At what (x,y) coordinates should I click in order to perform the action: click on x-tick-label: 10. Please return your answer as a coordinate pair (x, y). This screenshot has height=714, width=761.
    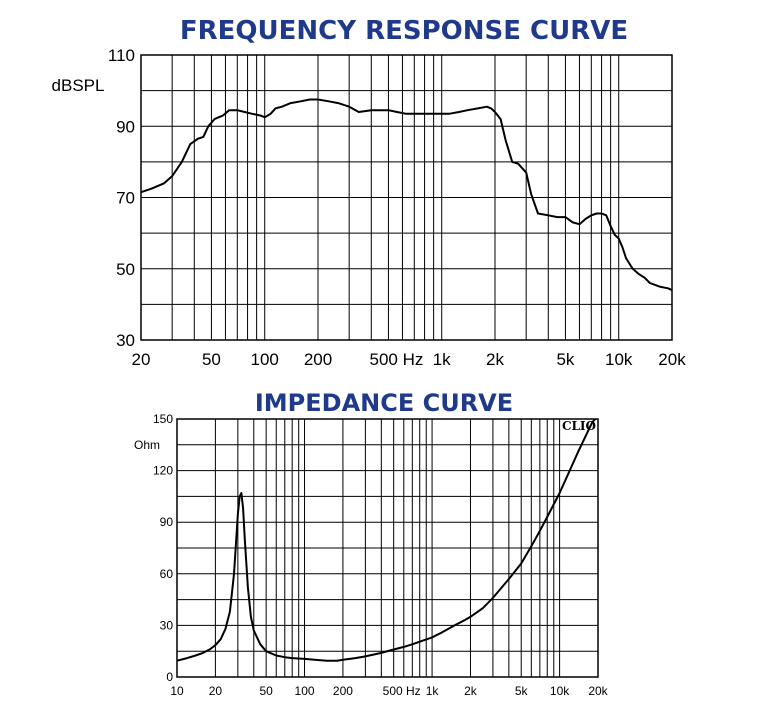
    Looking at the image, I should click on (177, 691).